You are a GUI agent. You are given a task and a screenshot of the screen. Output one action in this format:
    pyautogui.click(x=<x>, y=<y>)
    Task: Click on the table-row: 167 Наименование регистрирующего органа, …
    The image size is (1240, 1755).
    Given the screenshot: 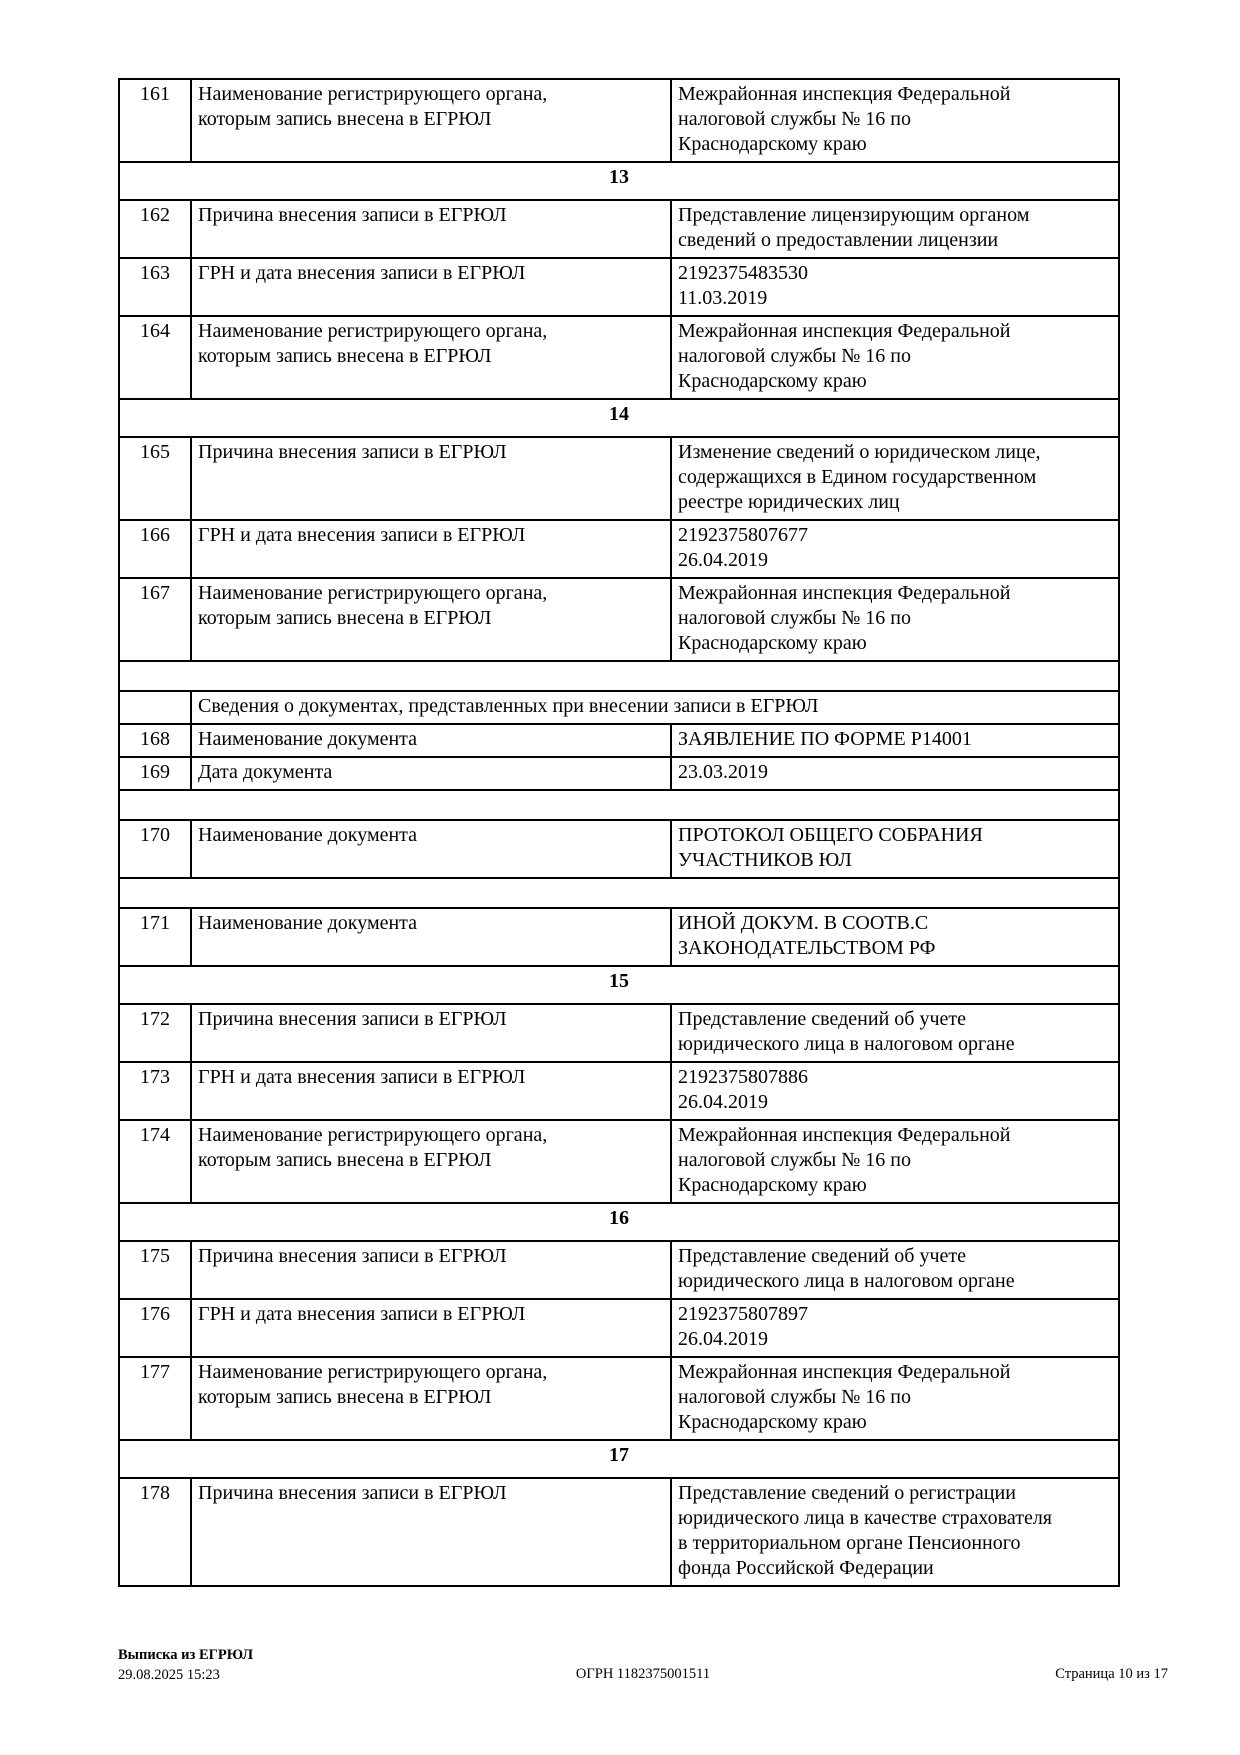 What is the action you would take?
    pyautogui.click(x=619, y=619)
    